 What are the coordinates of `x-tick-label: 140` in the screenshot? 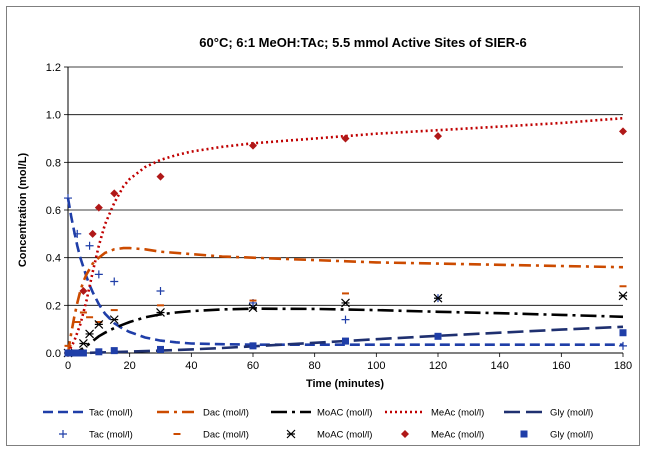 It's located at (499, 366).